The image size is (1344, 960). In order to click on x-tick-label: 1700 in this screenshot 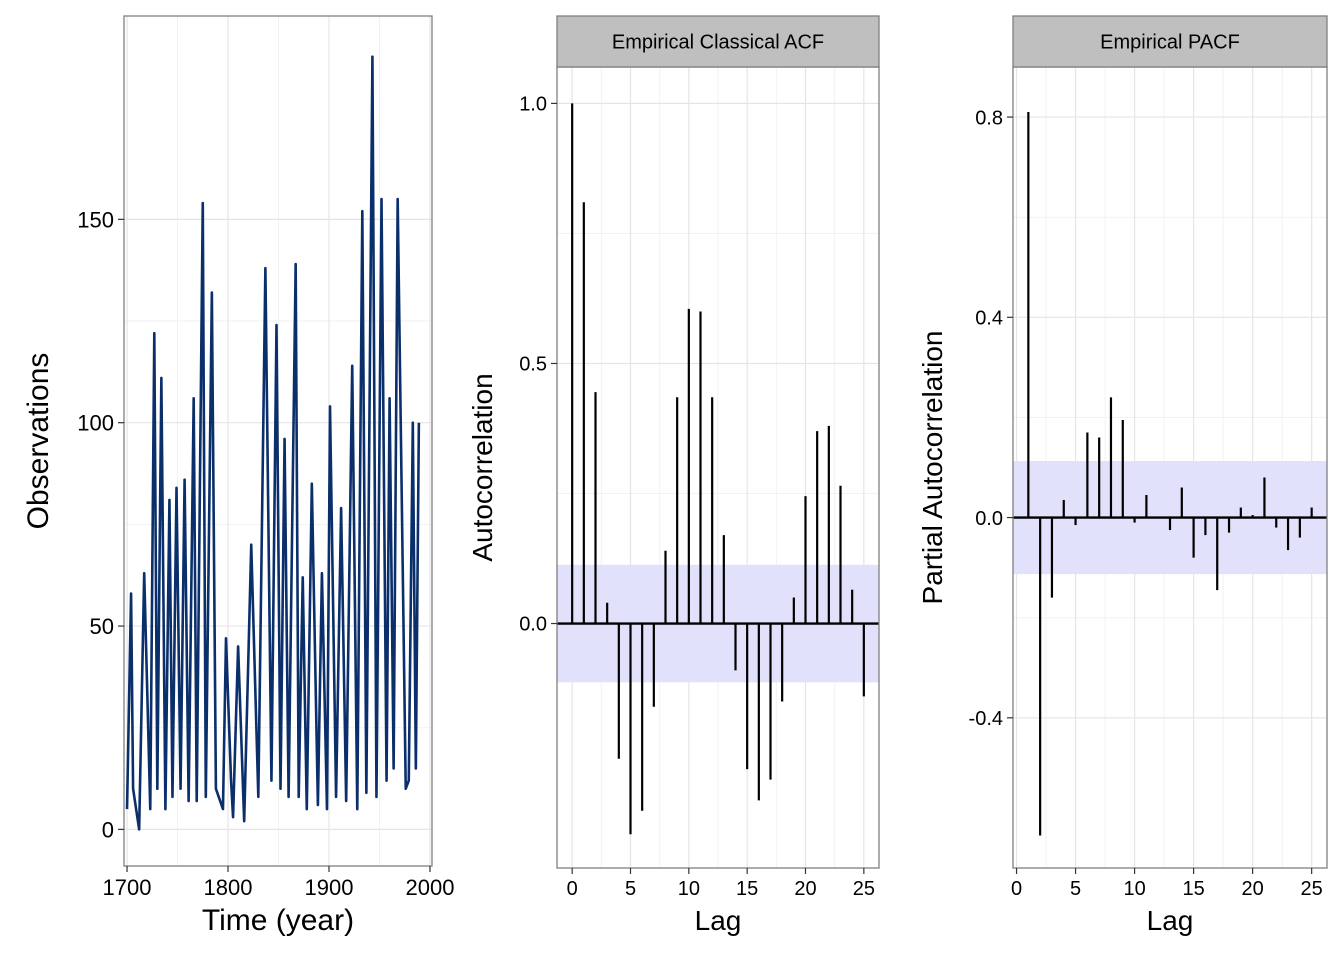, I will do `click(127, 887)`.